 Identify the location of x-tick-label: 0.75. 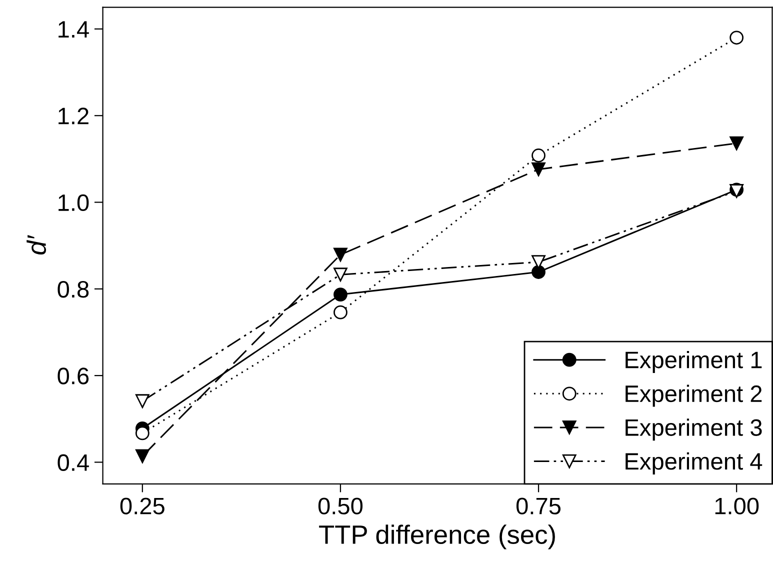
(538, 506).